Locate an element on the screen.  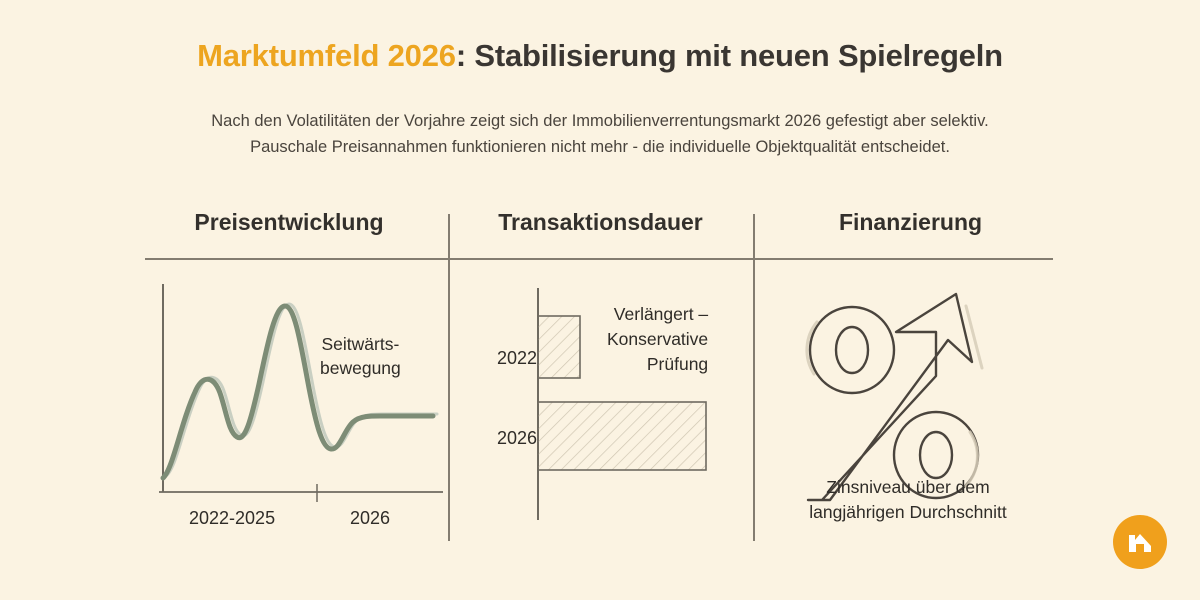
percent-upper-circle-outer is located at coordinates (852, 350).